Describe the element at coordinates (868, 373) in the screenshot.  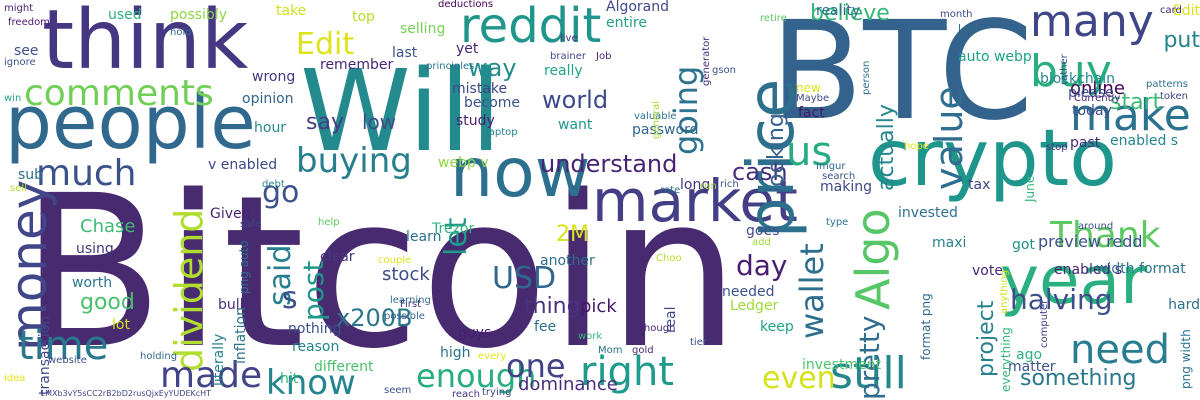
I see `cloud-word: still` at that location.